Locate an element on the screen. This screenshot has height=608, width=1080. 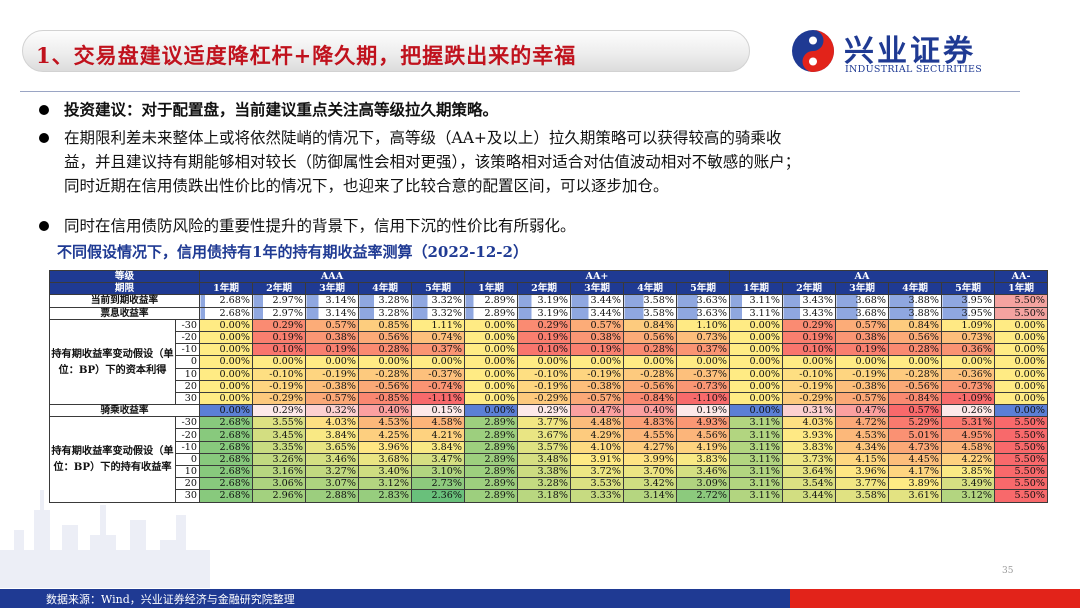
table-cell: 4.93% is located at coordinates (703, 423).